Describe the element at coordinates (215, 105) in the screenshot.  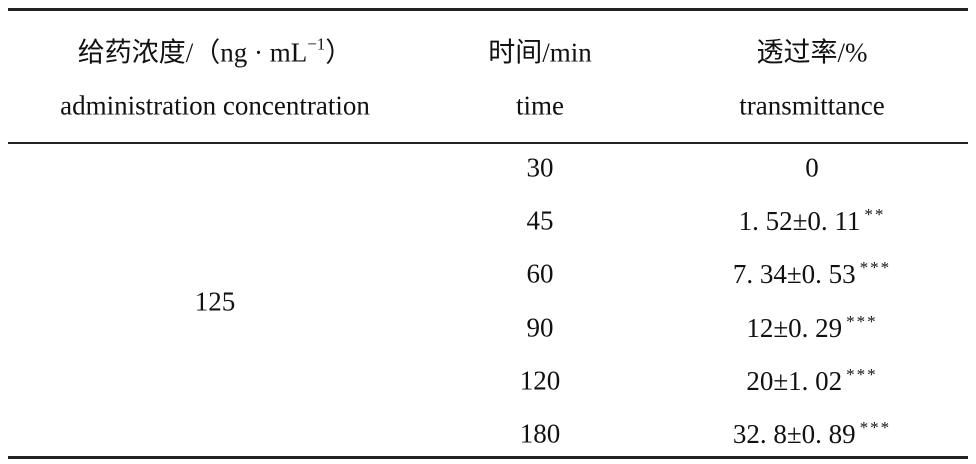
I see `header-en: administration concentration` at that location.